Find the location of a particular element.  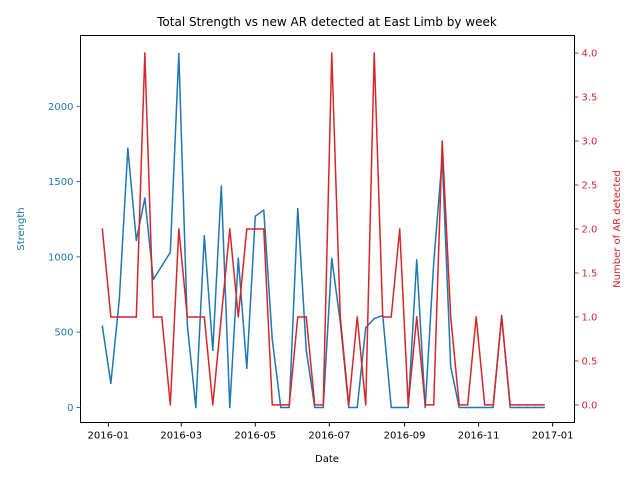

right-y-tick-label: 2.0 is located at coordinates (590, 230).